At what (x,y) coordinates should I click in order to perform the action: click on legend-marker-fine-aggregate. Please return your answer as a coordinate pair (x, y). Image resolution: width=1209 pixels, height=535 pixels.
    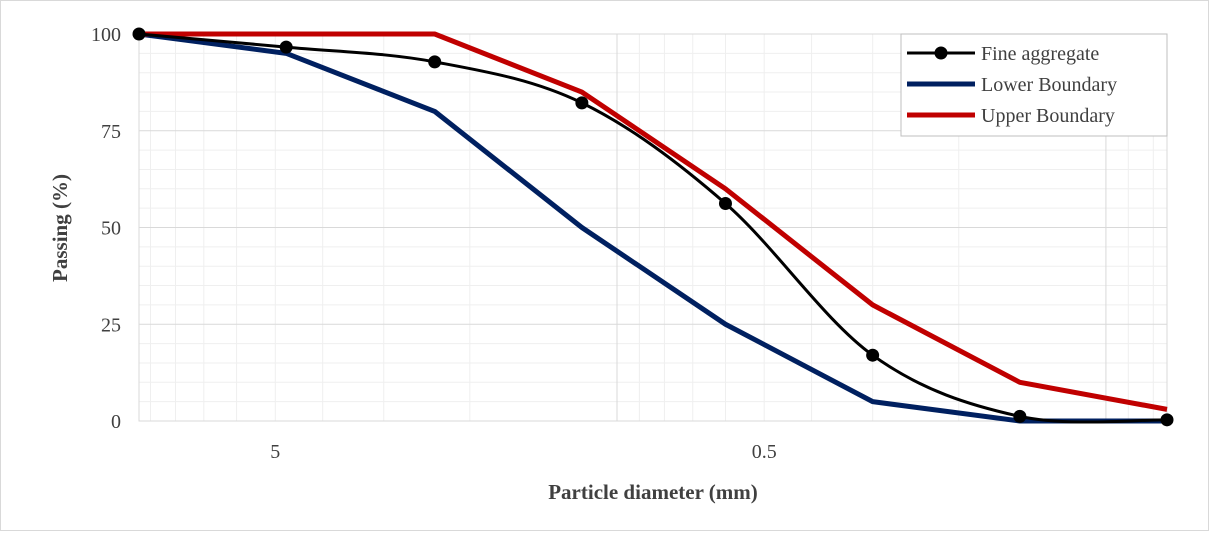
    Looking at the image, I should click on (941, 53).